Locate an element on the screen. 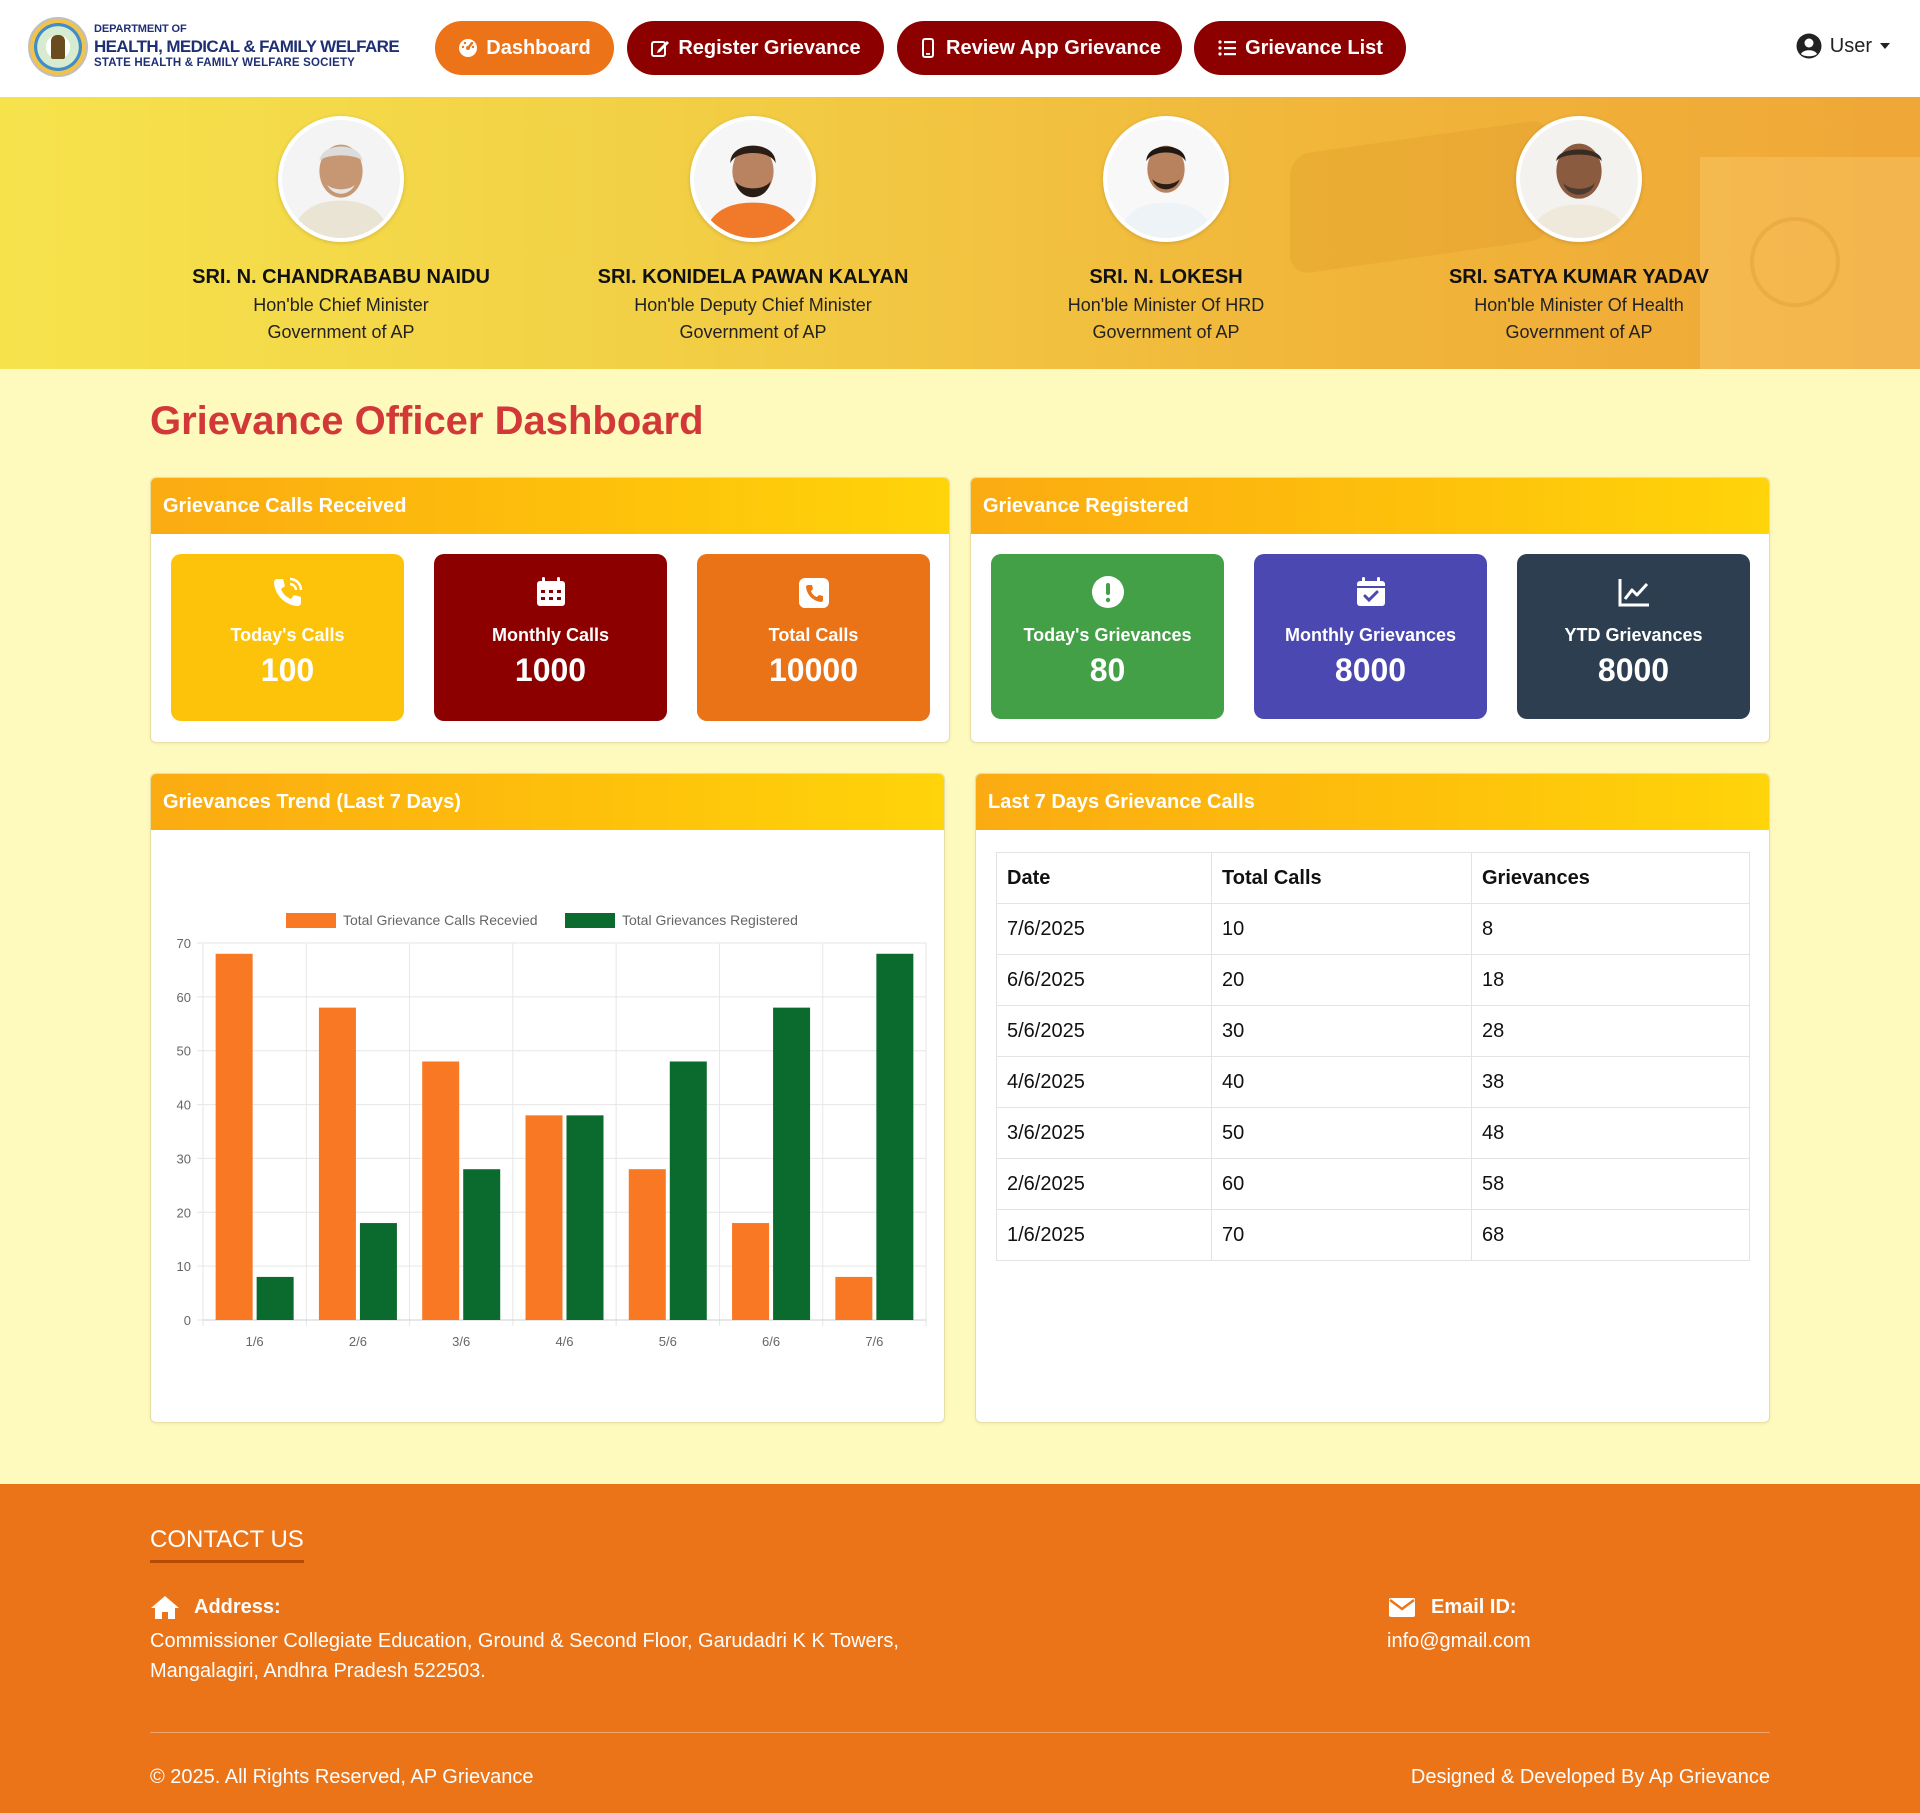 The height and width of the screenshot is (1813, 1920). y-tick-label: 50 is located at coordinates (184, 1051).